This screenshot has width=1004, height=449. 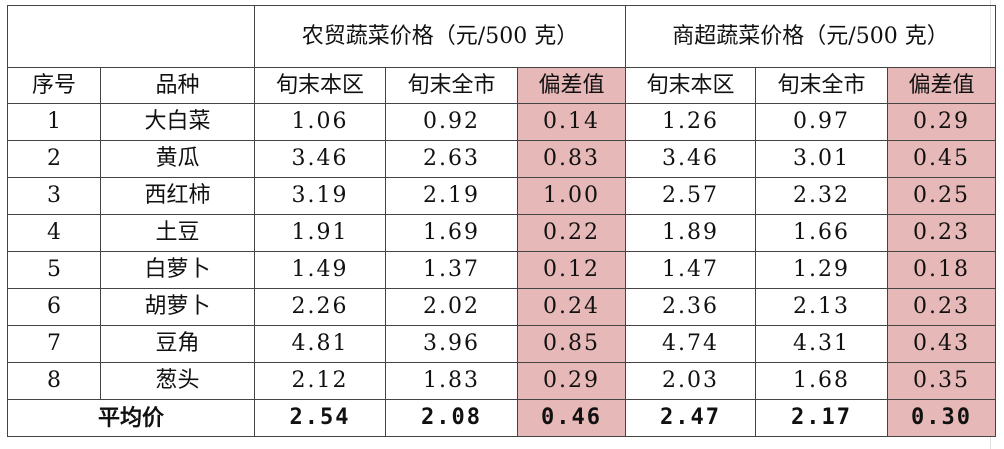 What do you see at coordinates (451, 159) in the screenshot?
I see `cell-market-city: 2.63` at bounding box center [451, 159].